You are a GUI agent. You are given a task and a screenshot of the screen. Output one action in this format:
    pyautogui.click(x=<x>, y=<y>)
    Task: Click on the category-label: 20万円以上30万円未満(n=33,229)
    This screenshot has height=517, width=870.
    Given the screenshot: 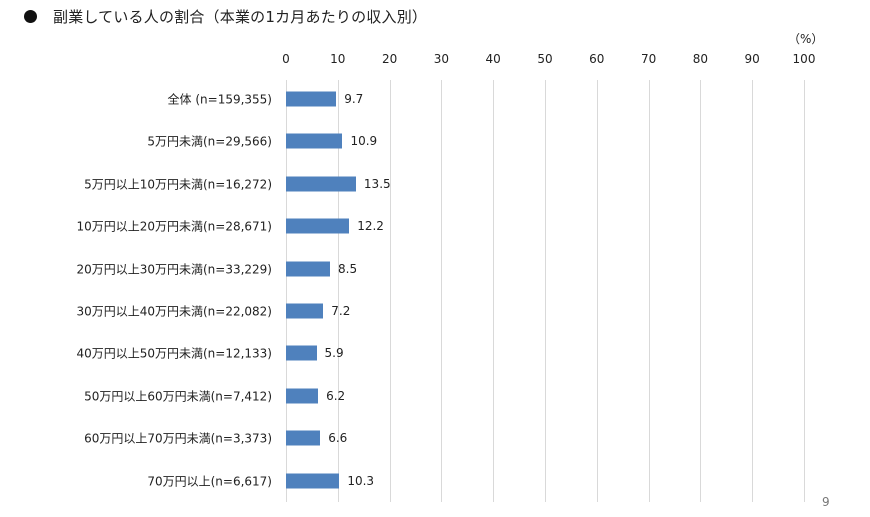 What is the action you would take?
    pyautogui.click(x=174, y=269)
    